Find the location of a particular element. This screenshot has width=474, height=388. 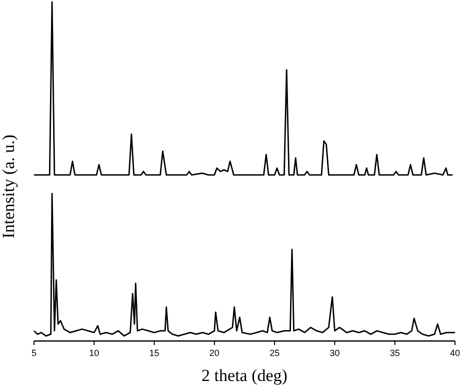

x-axis-title: 2 theta (deg) is located at coordinates (245, 375).